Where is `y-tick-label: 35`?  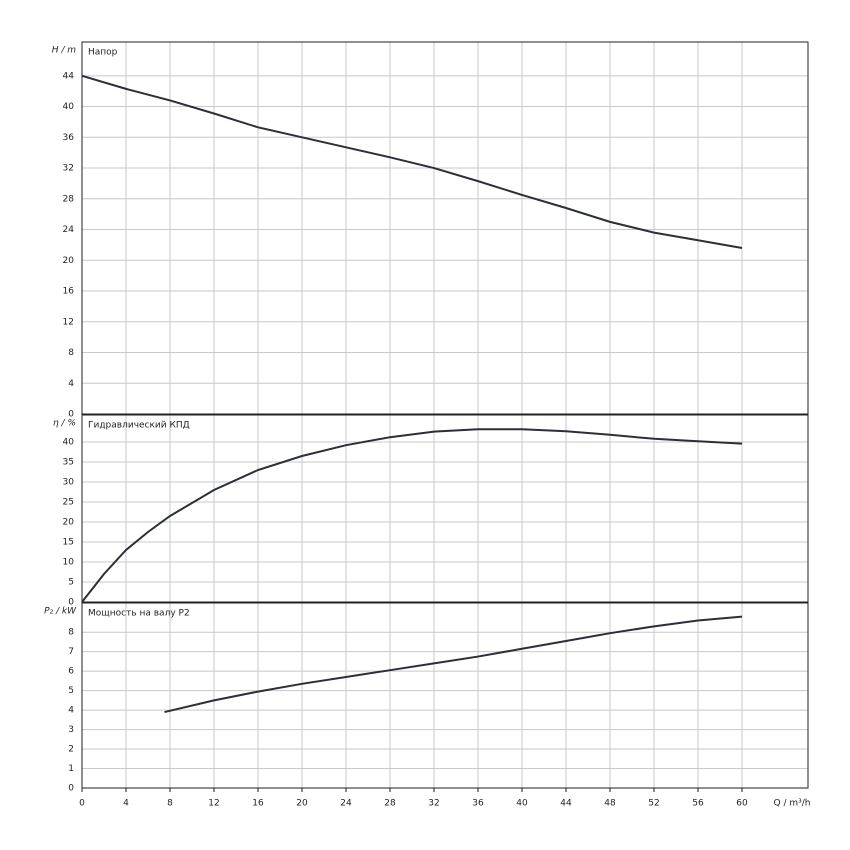 y-tick-label: 35 is located at coordinates (68, 463).